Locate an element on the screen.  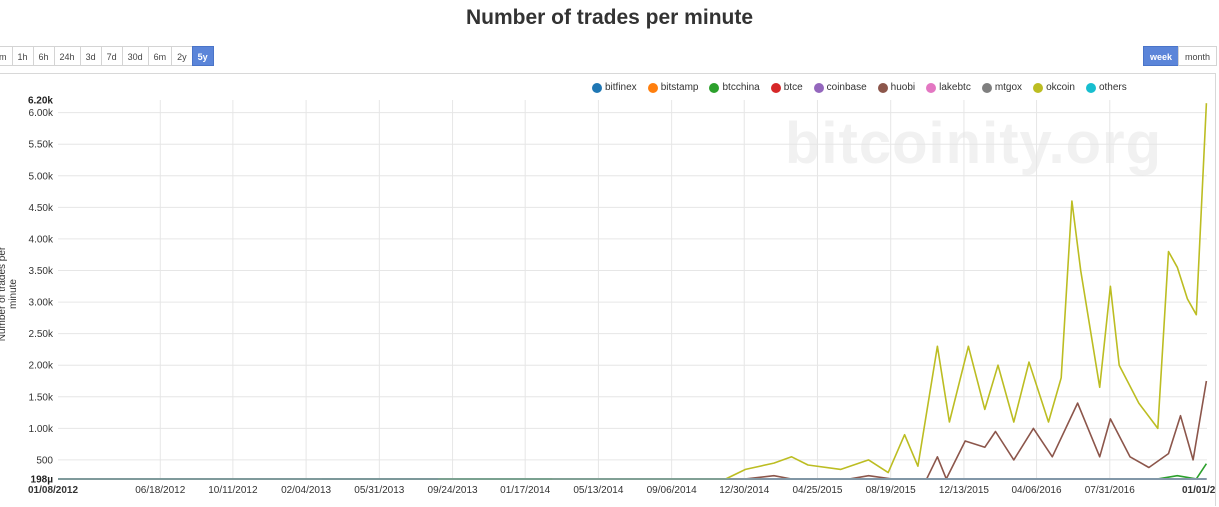
legend-label-btce: btce is located at coordinates (793, 87).